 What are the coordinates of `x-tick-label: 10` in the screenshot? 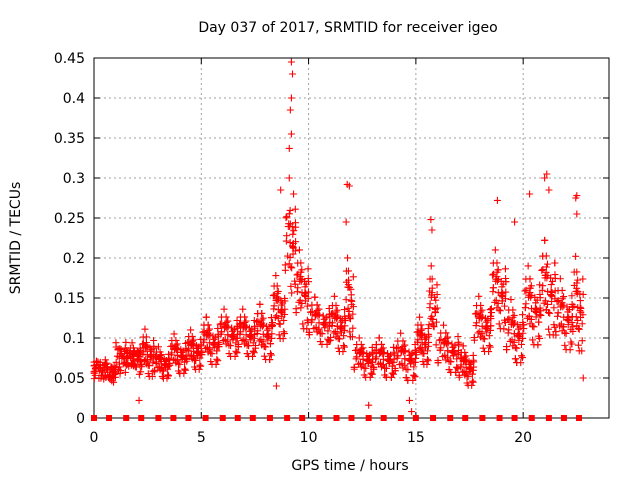 It's located at (309, 438).